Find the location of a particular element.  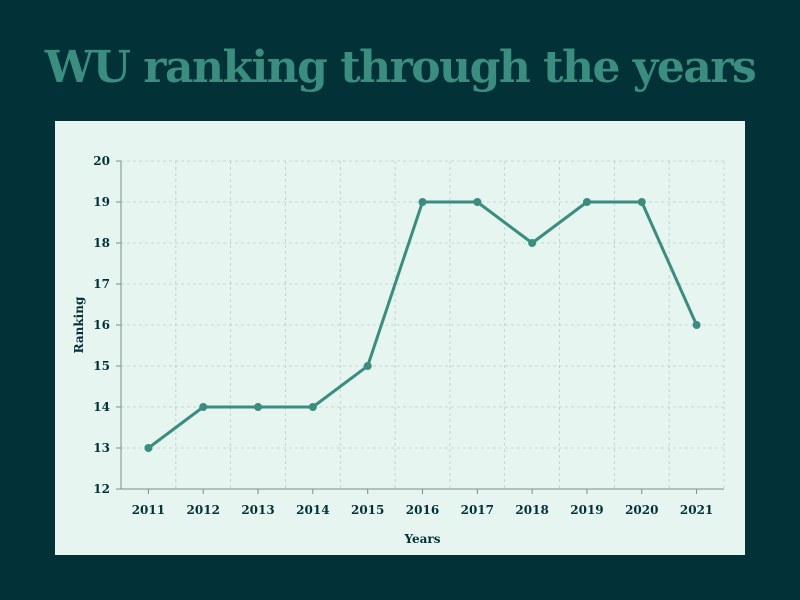

x-tick-label: 2019 is located at coordinates (586, 510).